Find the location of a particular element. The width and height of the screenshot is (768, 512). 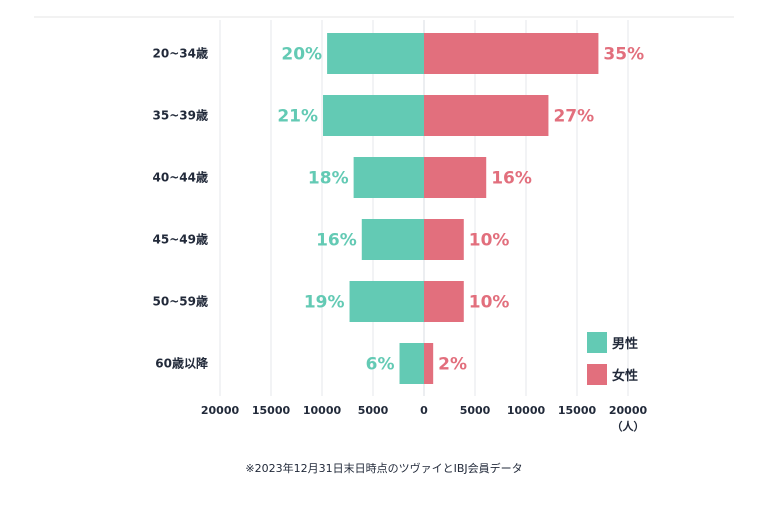

x-tick-label: 0 is located at coordinates (424, 410).